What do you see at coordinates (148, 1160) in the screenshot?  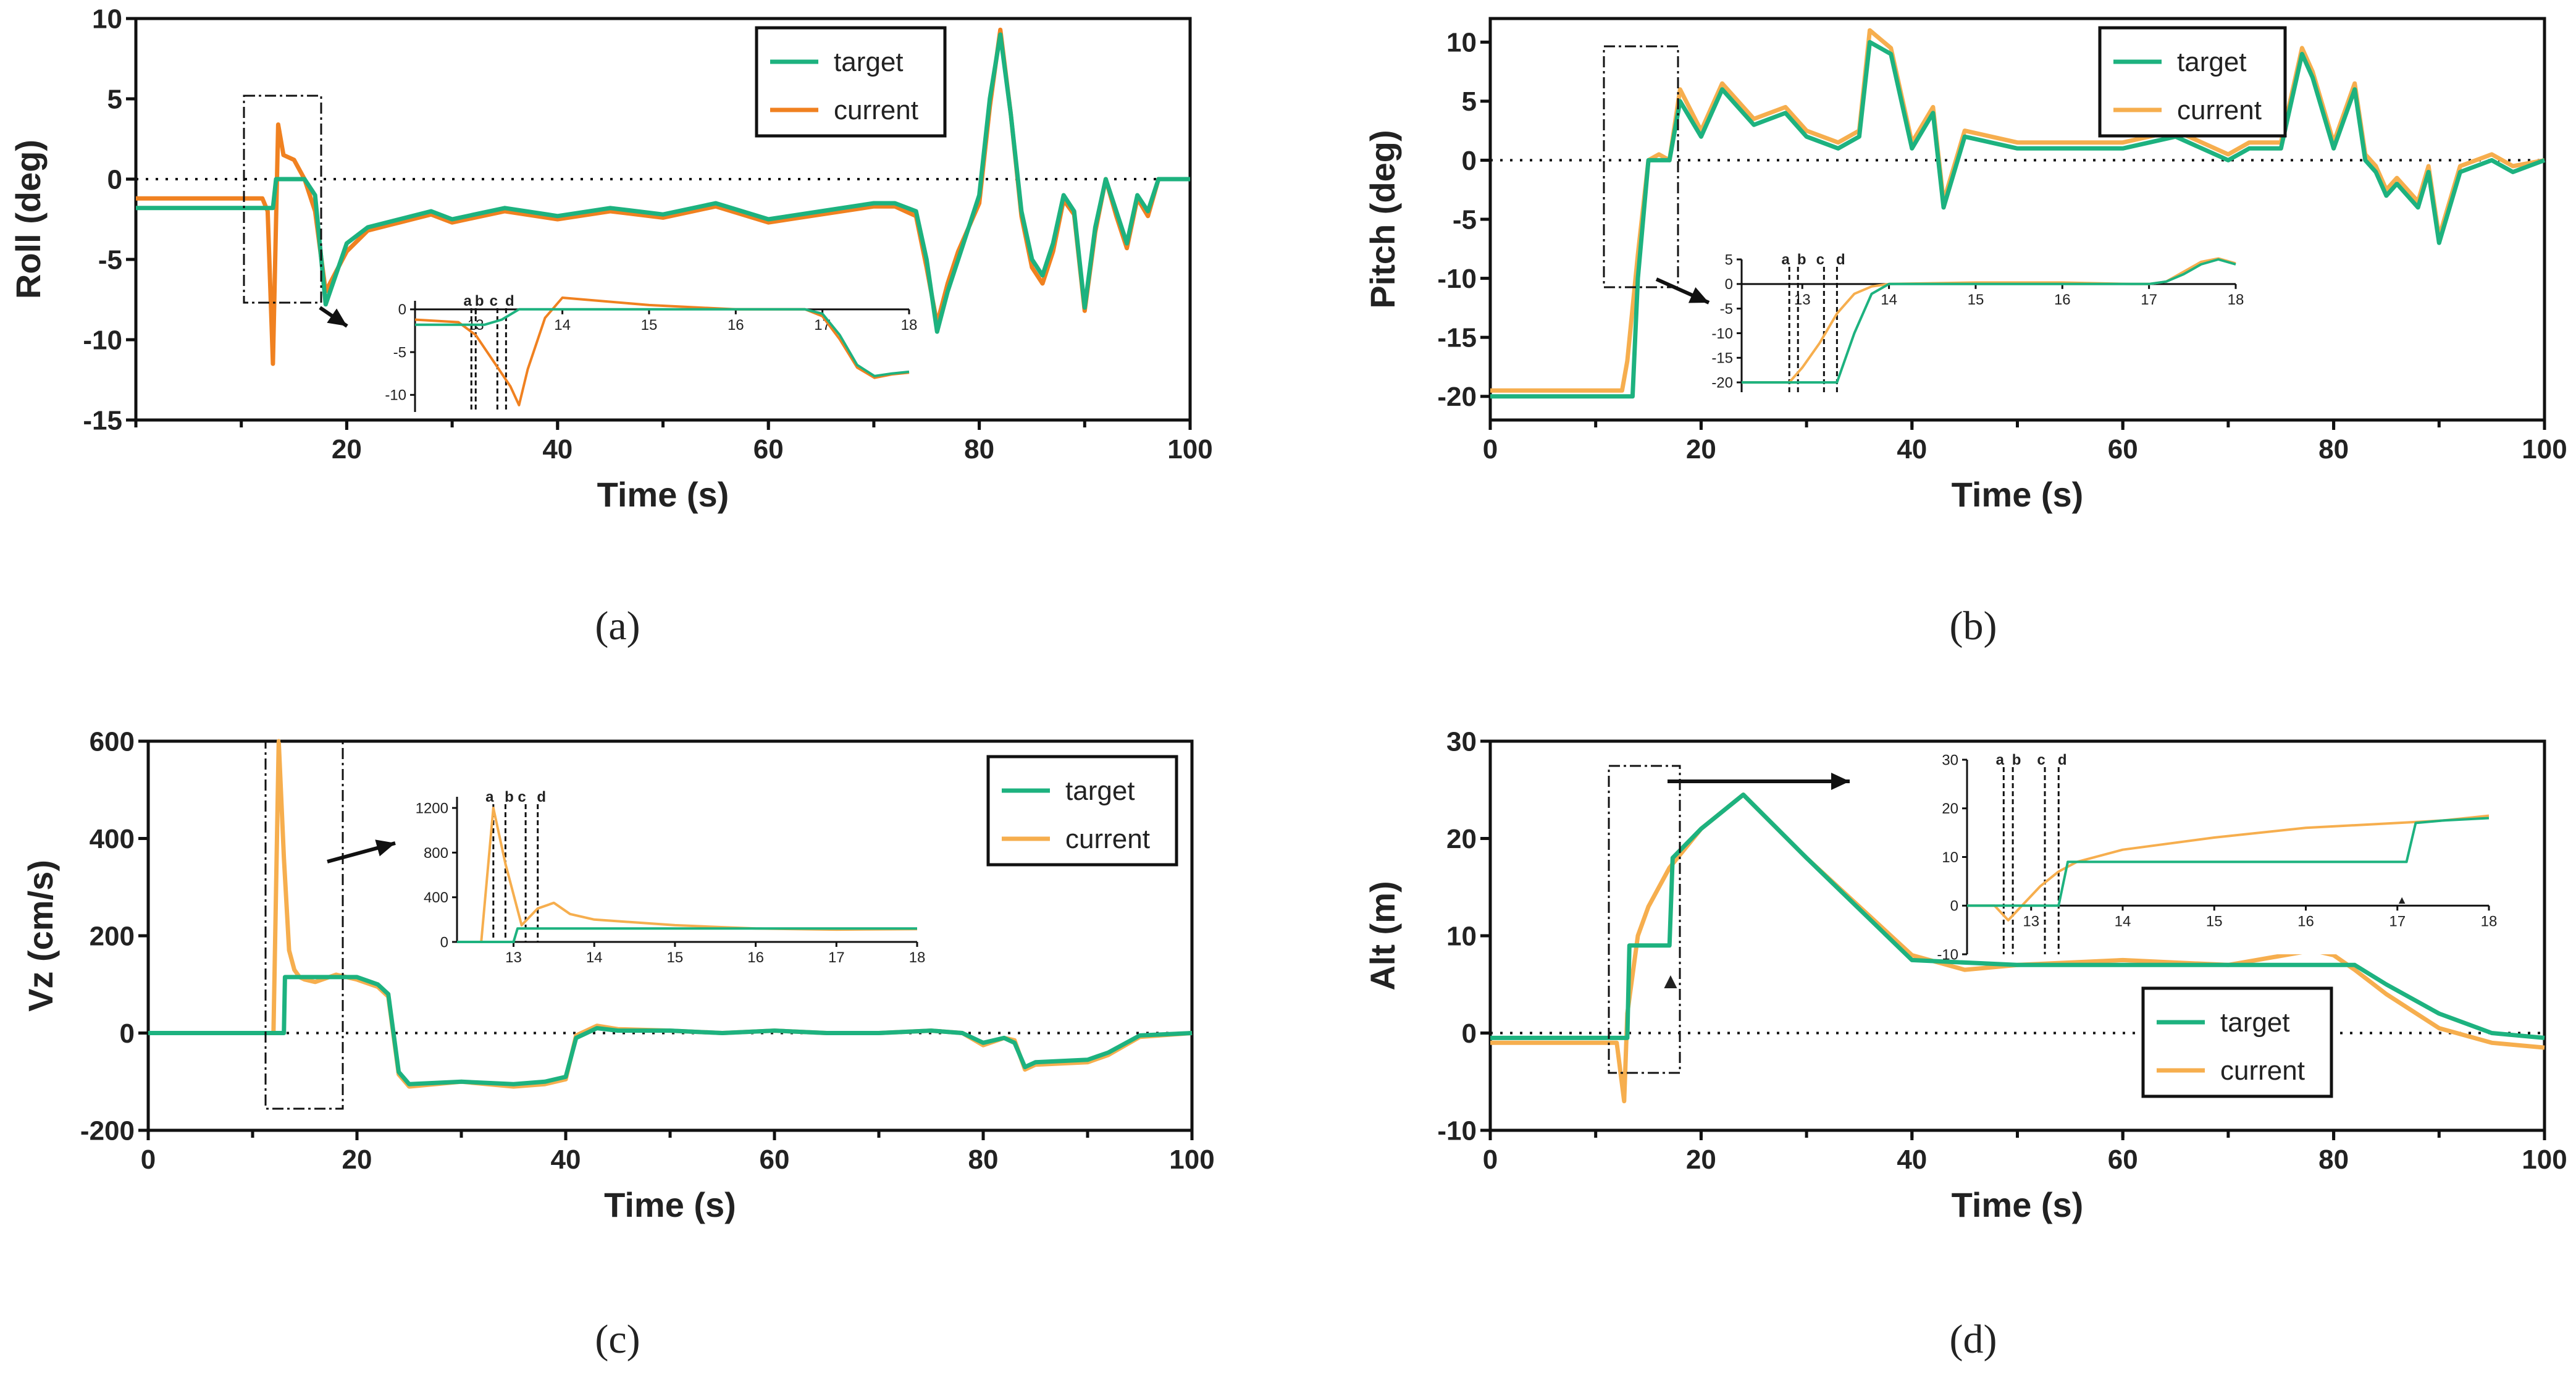 I see `panel-c-xtick-label: 0` at bounding box center [148, 1160].